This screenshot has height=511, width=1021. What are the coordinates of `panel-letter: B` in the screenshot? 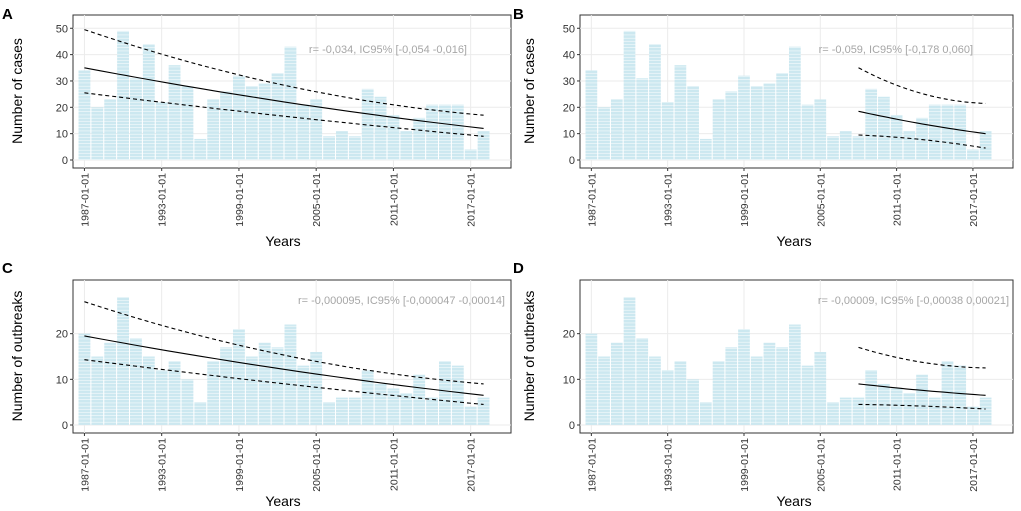 It's located at (518, 14).